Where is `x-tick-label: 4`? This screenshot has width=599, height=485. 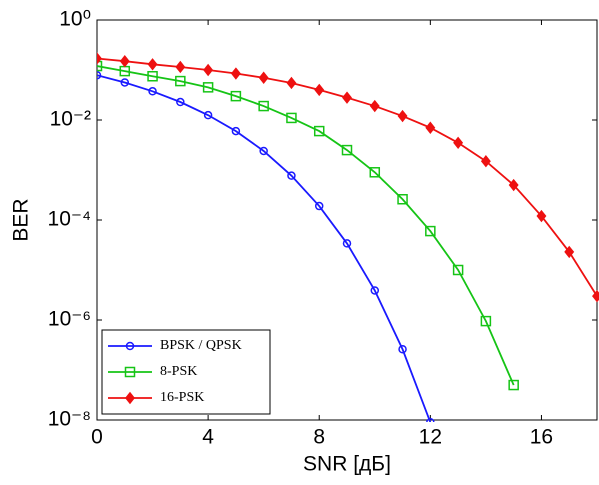
x-tick-label: 4 is located at coordinates (208, 437).